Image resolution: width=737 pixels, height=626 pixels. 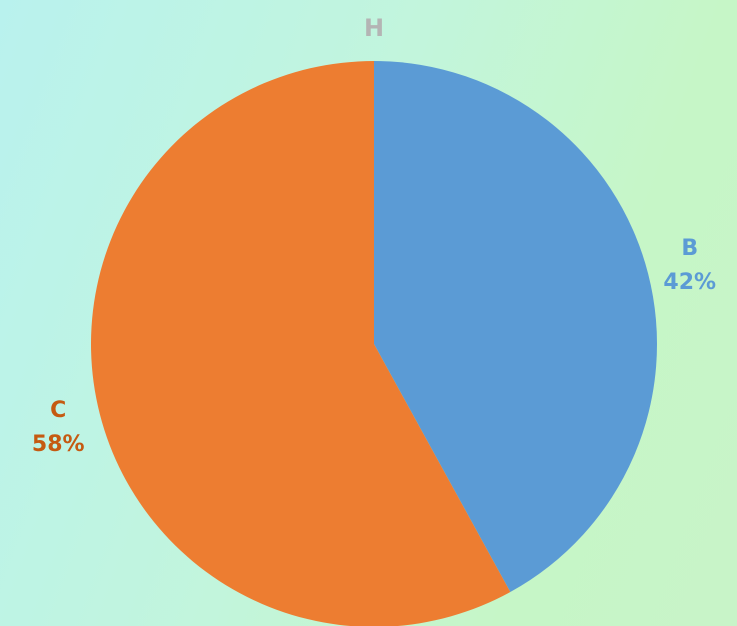 I want to click on slice-percent-label-c: 58%, so click(x=58, y=444).